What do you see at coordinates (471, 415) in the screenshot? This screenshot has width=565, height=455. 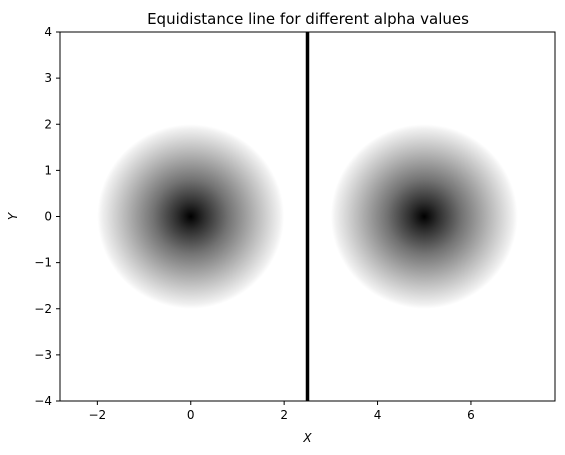 I see `x-tick-label: 6` at bounding box center [471, 415].